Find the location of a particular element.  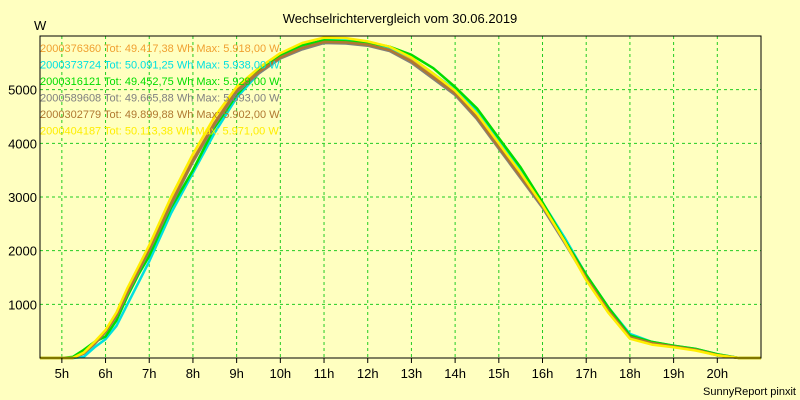

x-tick-label: 11h is located at coordinates (324, 373).